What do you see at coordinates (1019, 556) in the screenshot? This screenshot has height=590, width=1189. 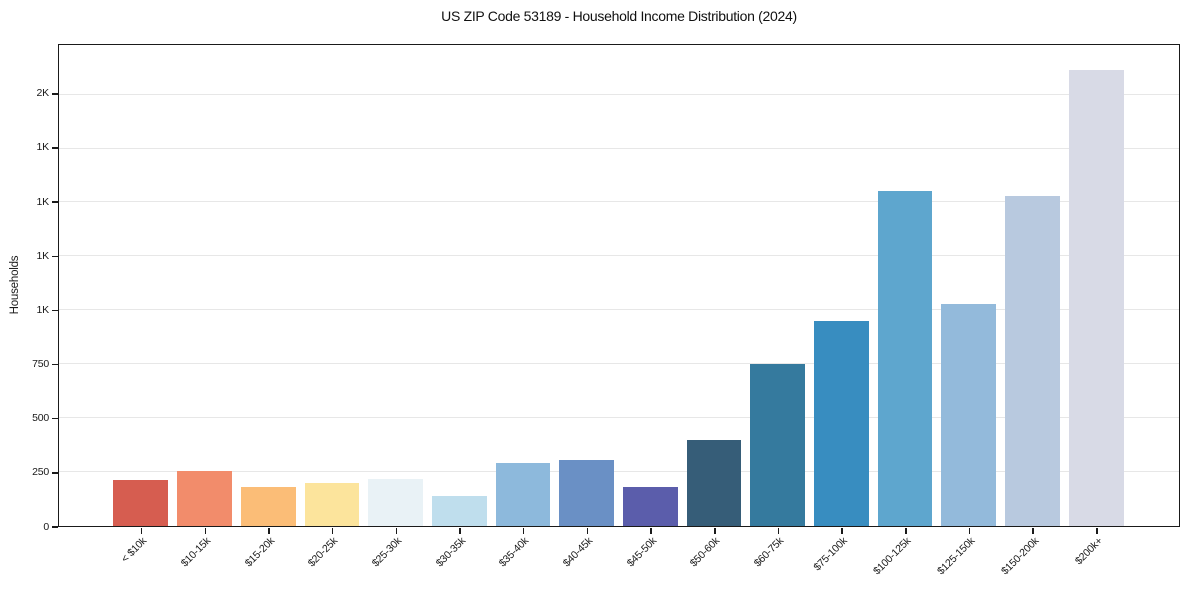 I see `x-tick-label: $150-200k` at bounding box center [1019, 556].